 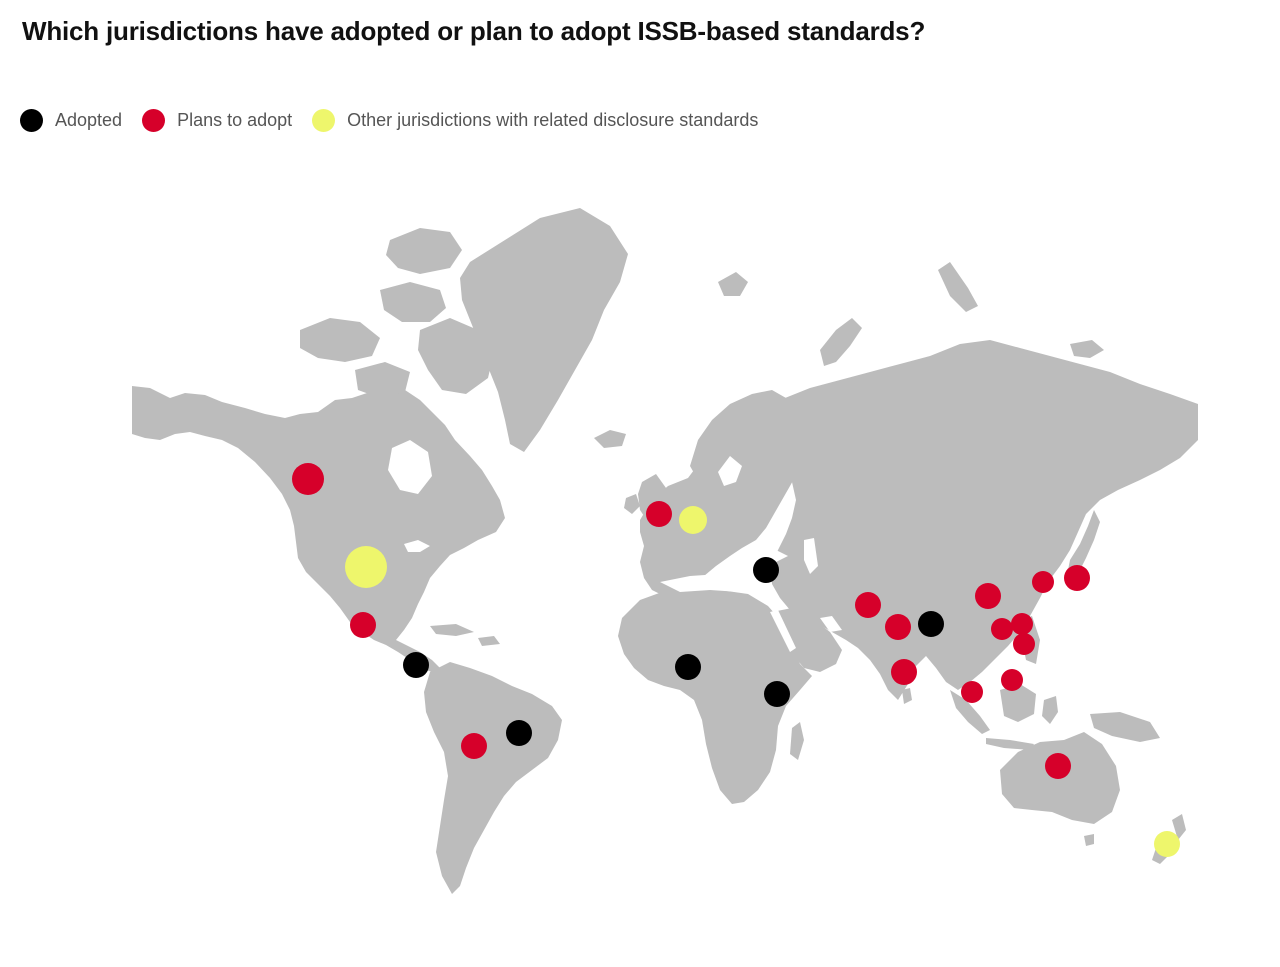 What do you see at coordinates (958, 287) in the screenshot?
I see `land-severnaya` at bounding box center [958, 287].